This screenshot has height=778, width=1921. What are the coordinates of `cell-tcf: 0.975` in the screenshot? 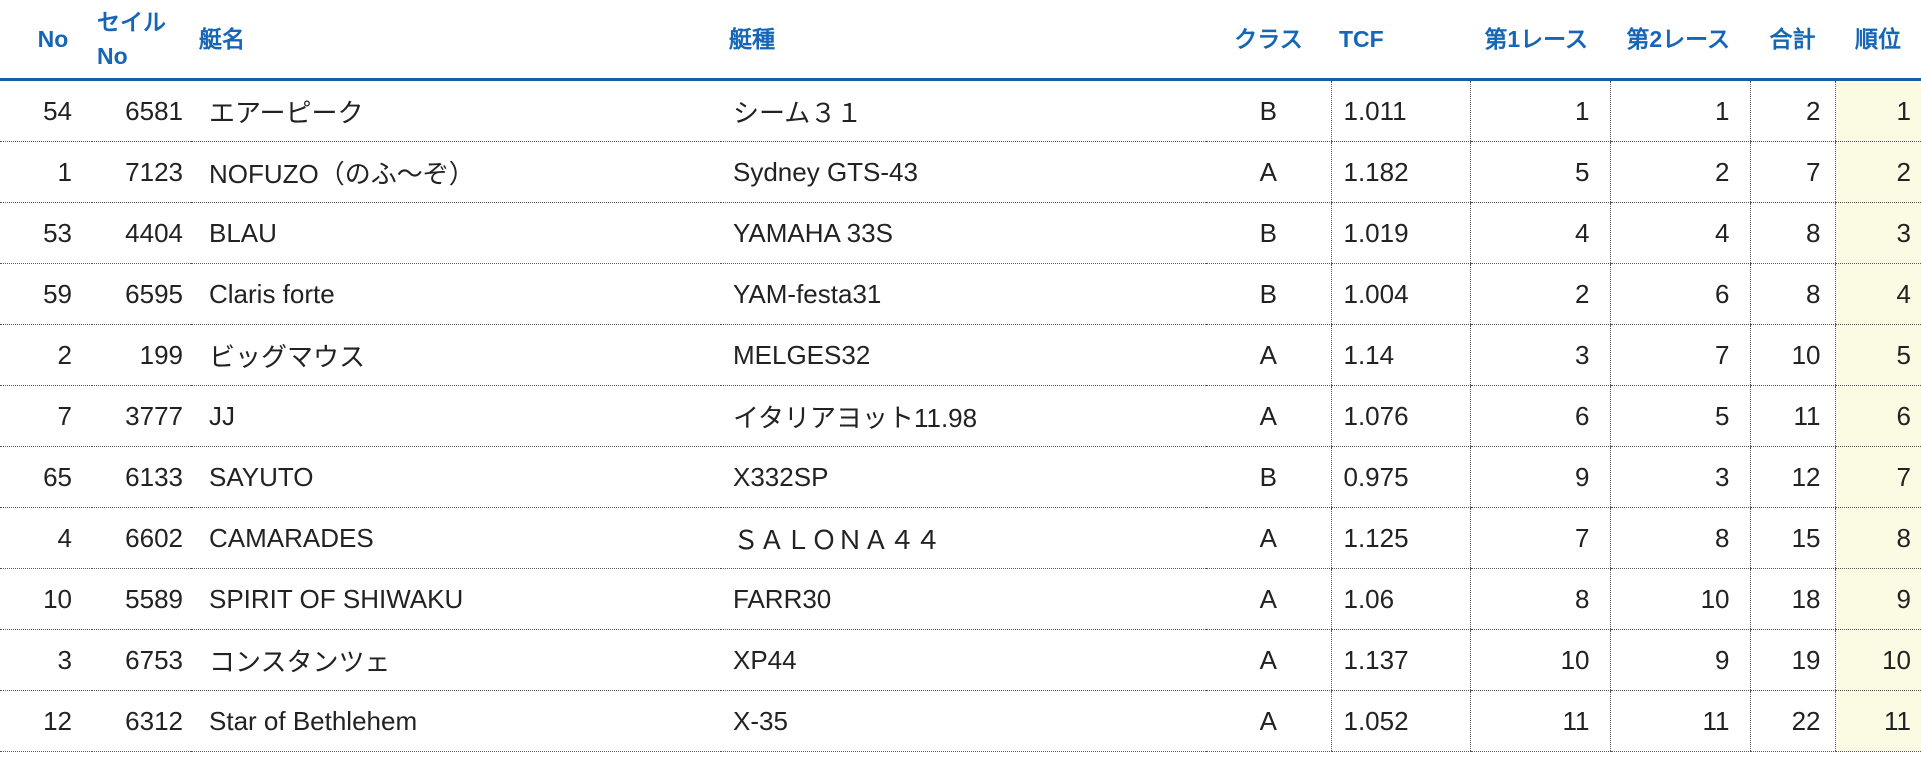 It's located at (1400, 477).